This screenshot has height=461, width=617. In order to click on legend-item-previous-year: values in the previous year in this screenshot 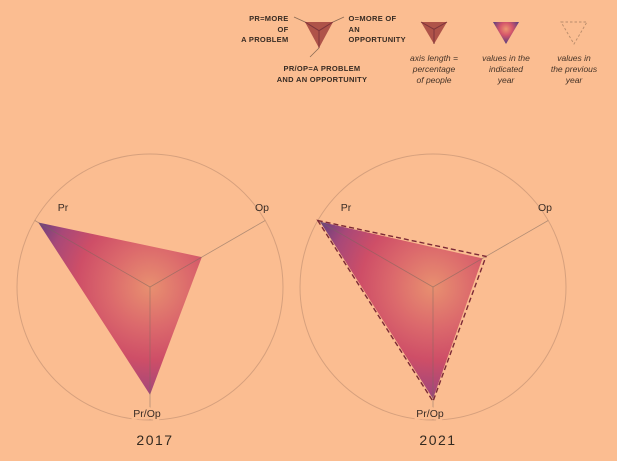, I will do `click(574, 53)`.